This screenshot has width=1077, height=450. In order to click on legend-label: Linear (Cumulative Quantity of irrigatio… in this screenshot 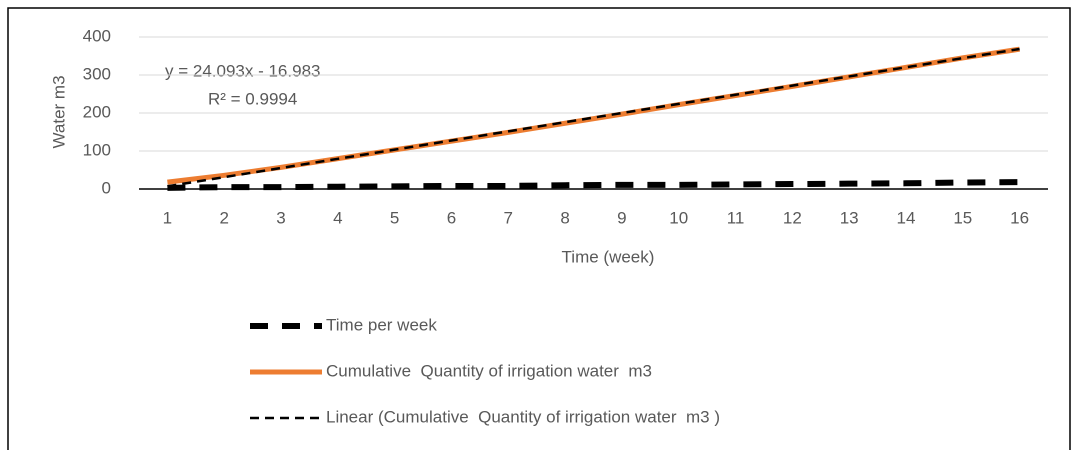, I will do `click(523, 416)`.